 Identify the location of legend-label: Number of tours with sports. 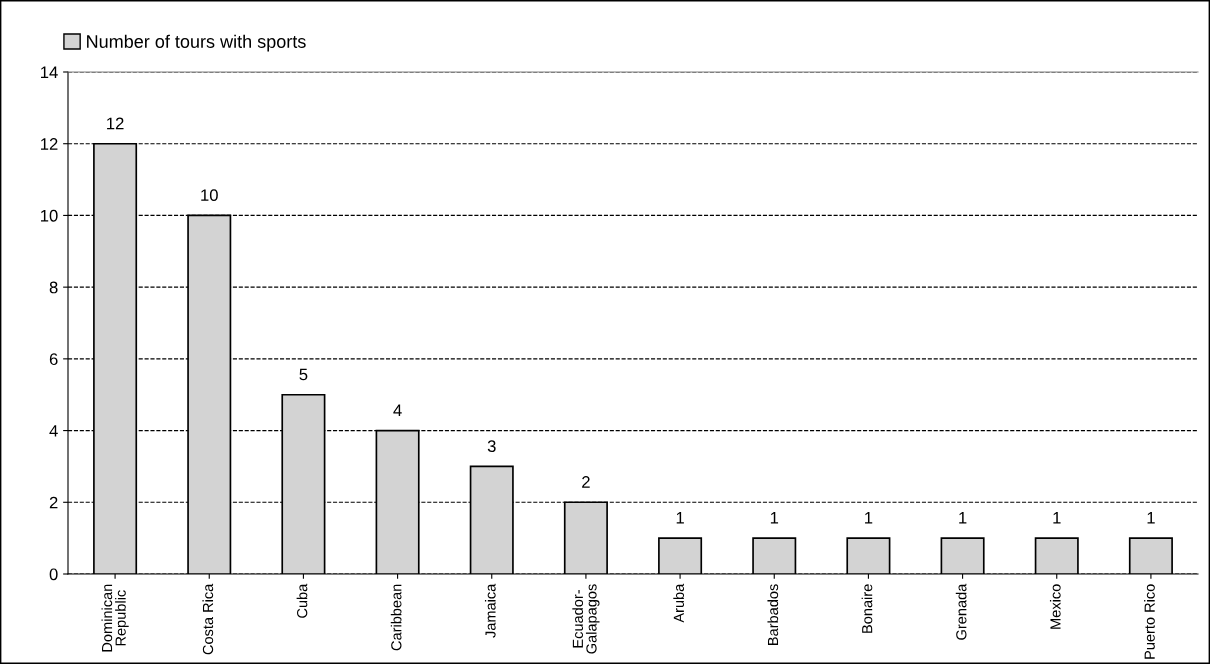
(196, 43).